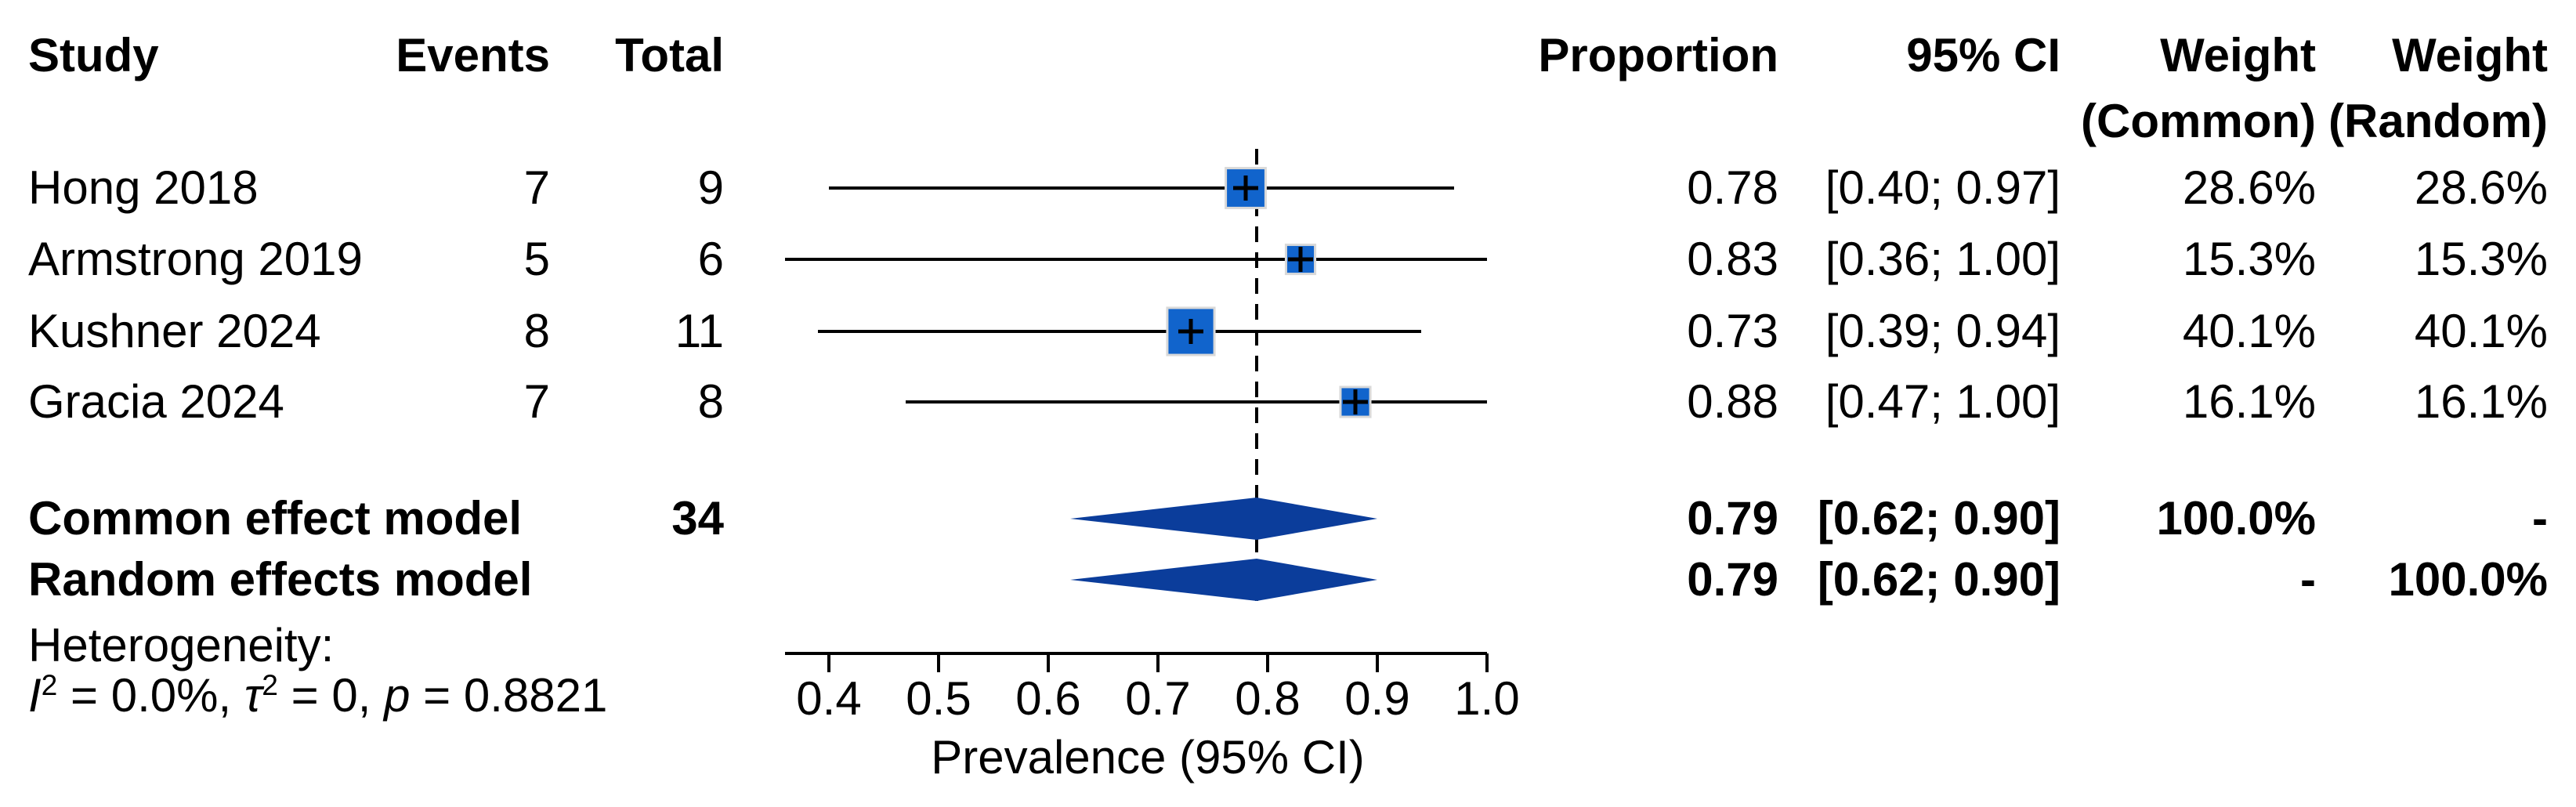 This screenshot has width=2576, height=807. I want to click on ci-value: [0.40; 0.97], so click(1943, 187).